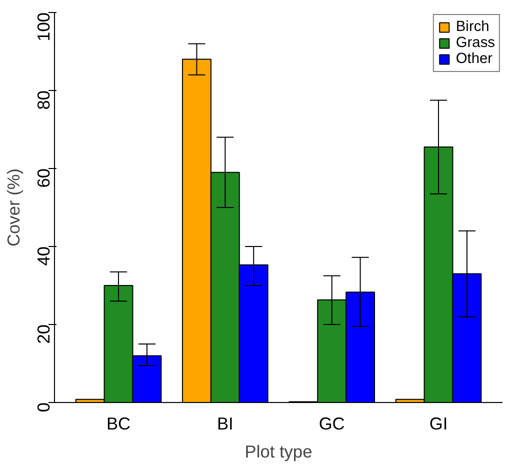  What do you see at coordinates (475, 43) in the screenshot?
I see `legend-label: Grass` at bounding box center [475, 43].